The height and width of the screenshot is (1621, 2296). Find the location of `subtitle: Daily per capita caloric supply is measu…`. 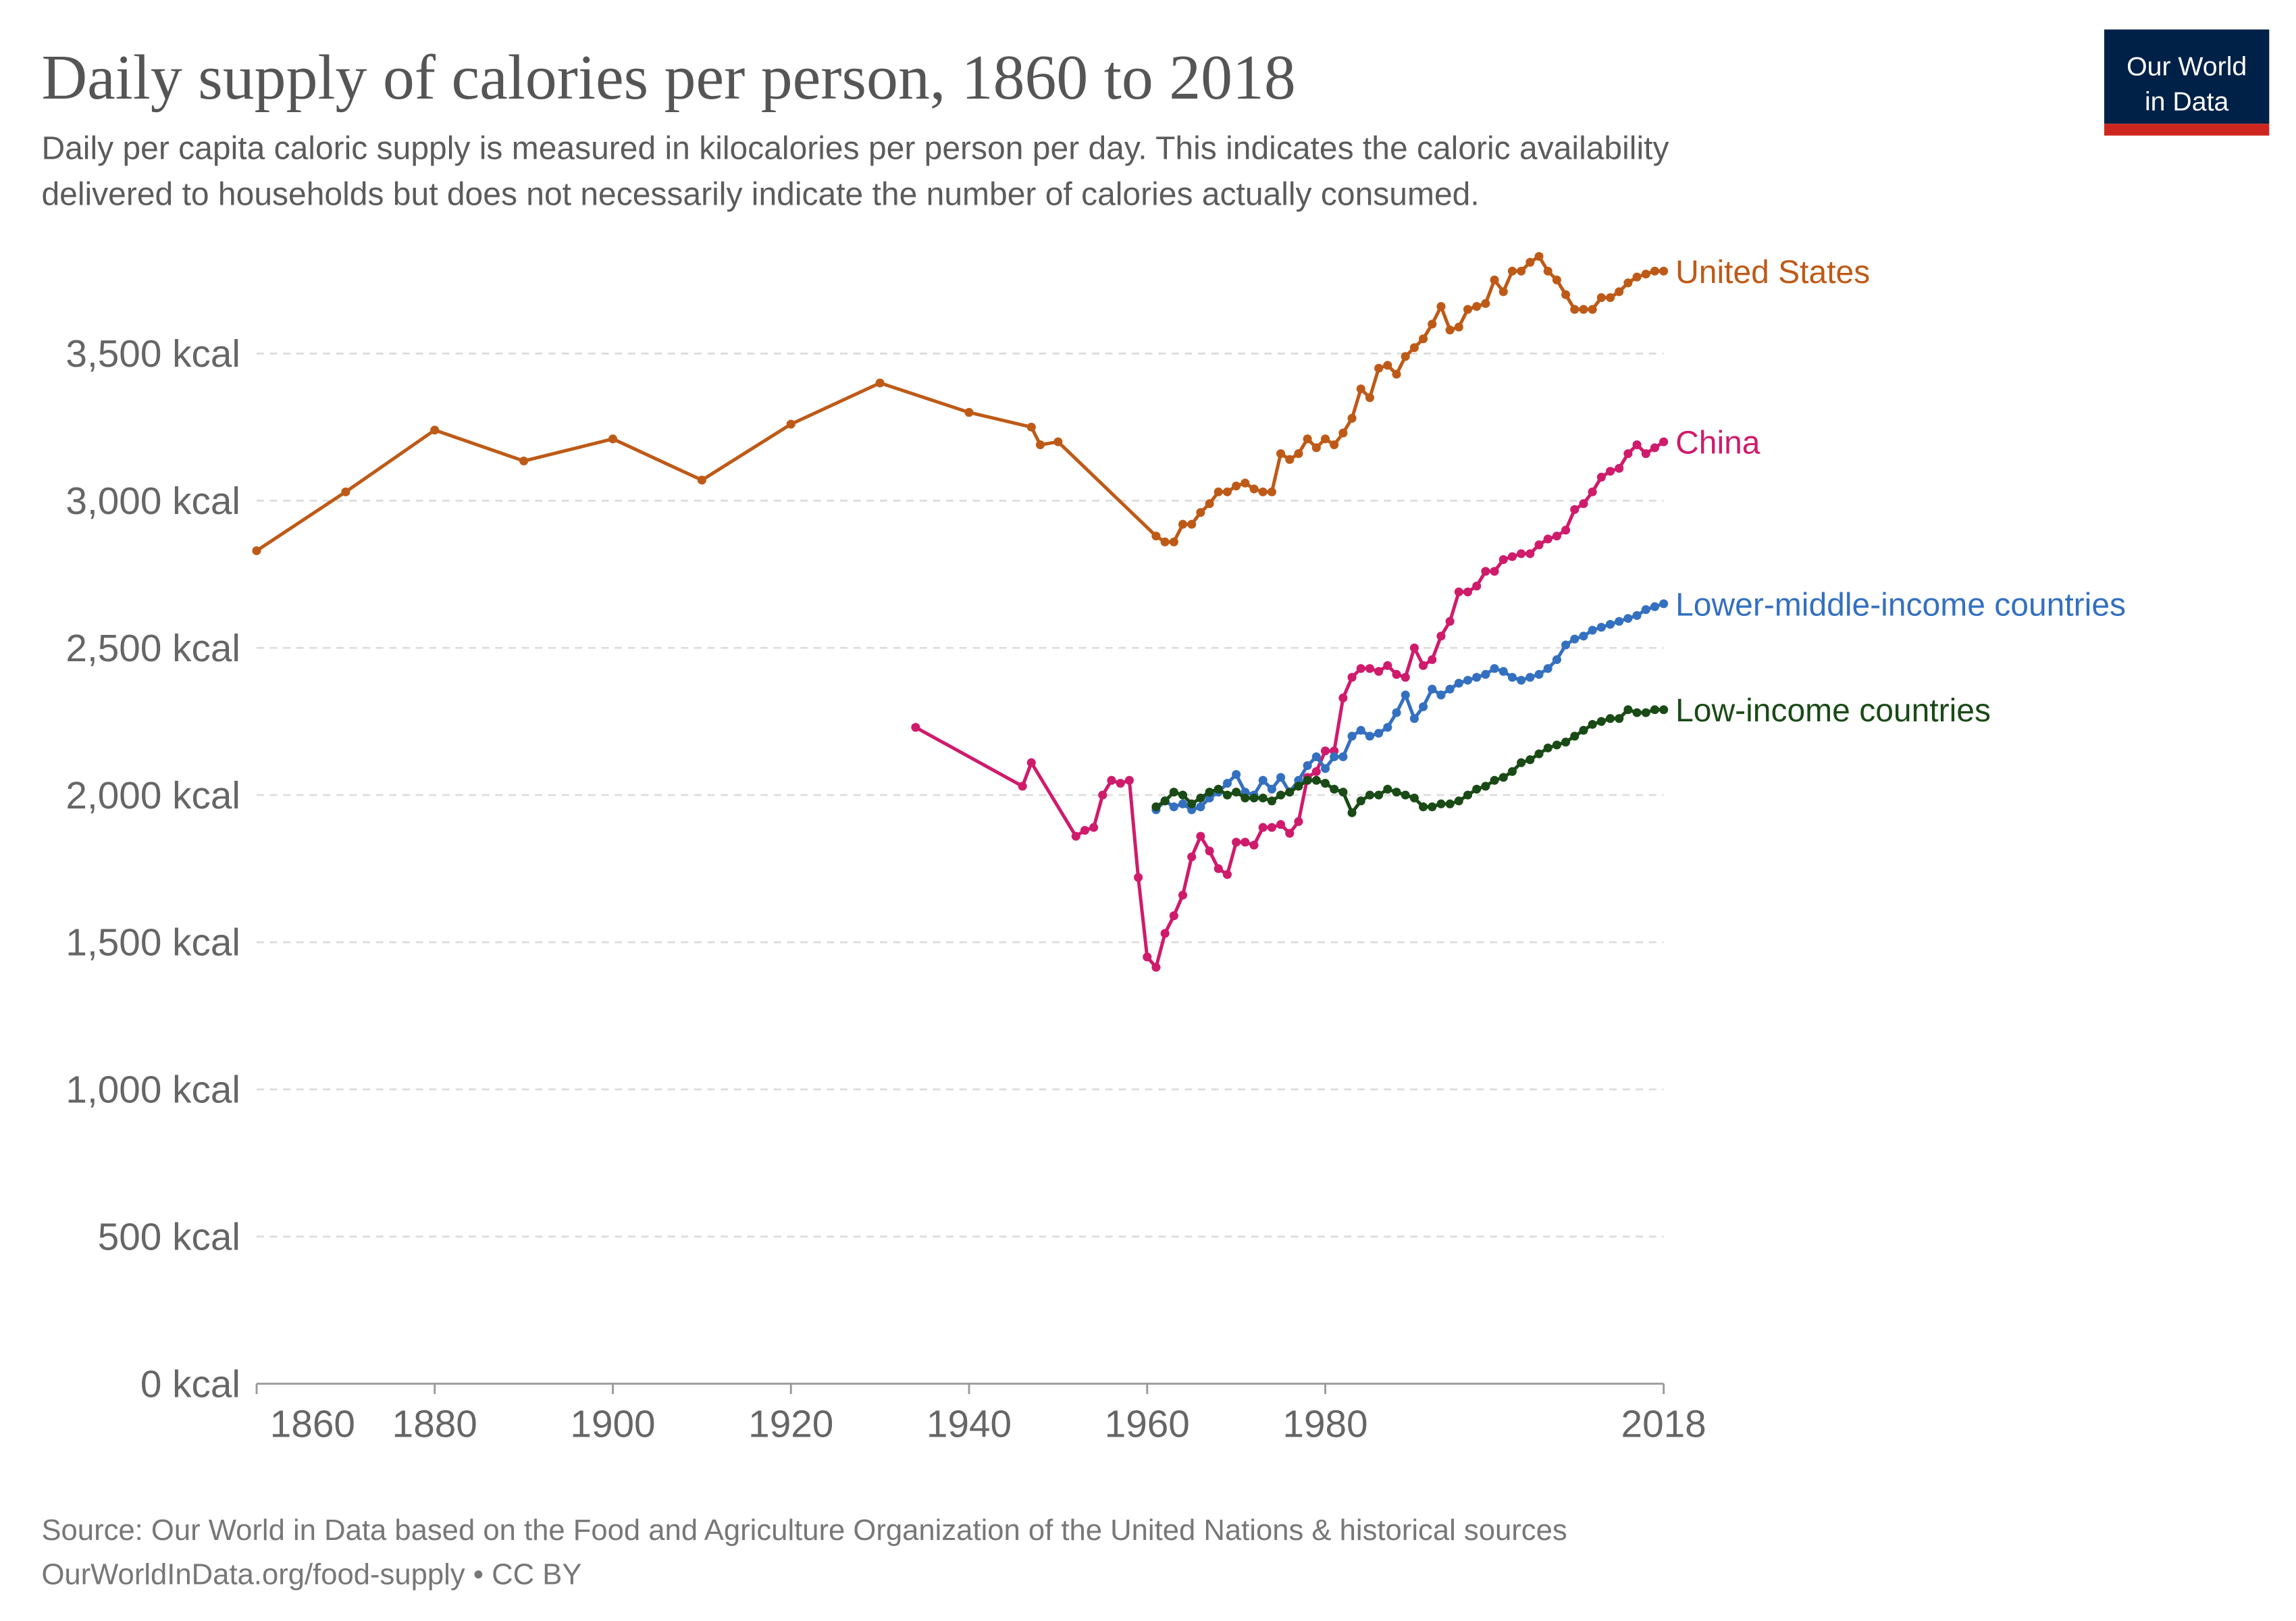

subtitle: Daily per capita caloric supply is measu… is located at coordinates (855, 149).